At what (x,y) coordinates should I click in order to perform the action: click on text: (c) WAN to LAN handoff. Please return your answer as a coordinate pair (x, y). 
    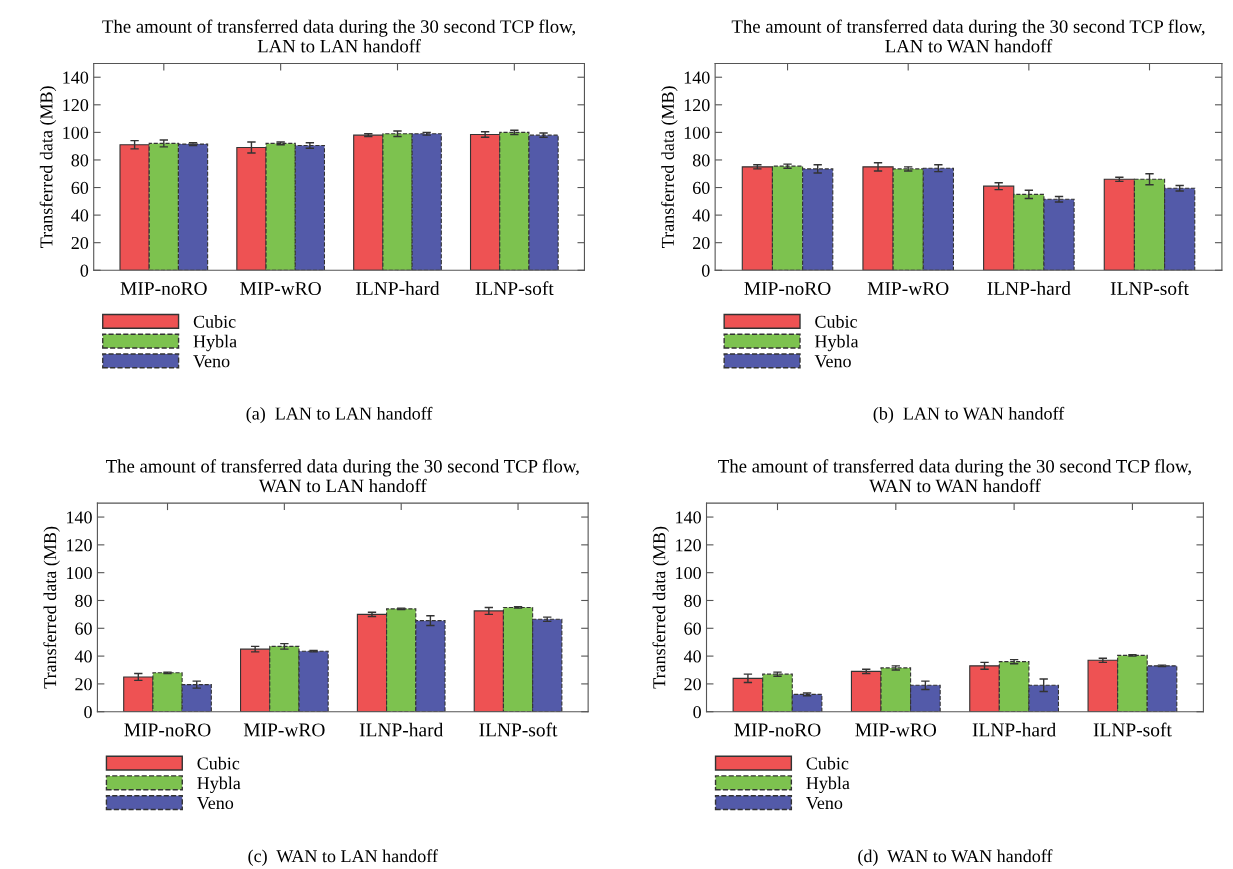
    Looking at the image, I should click on (343, 857).